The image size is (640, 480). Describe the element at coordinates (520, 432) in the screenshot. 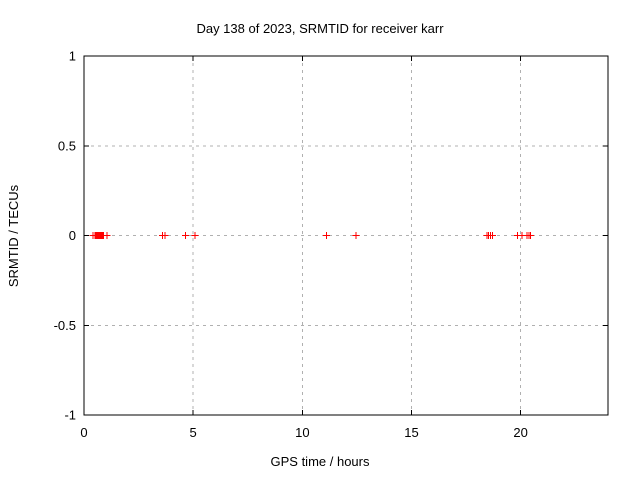

I see `x-tick-label: 20` at that location.